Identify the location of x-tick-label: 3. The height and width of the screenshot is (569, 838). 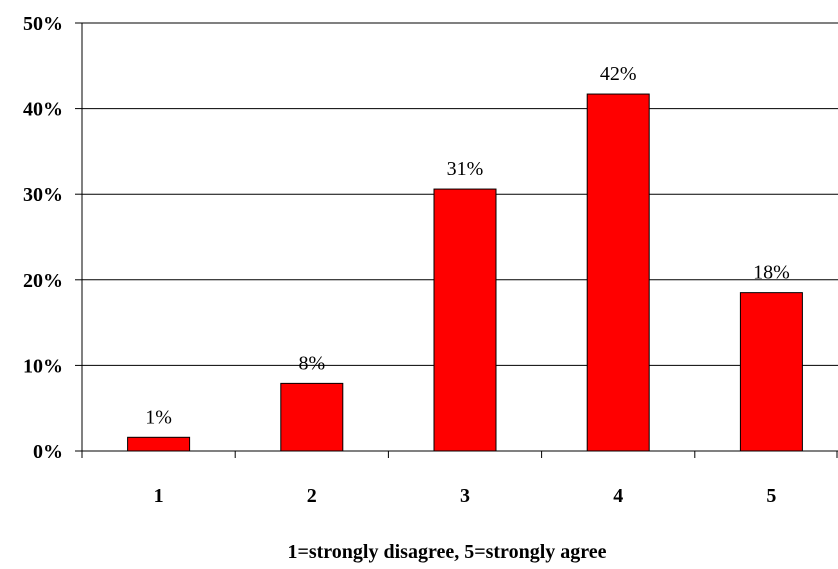
(465, 496).